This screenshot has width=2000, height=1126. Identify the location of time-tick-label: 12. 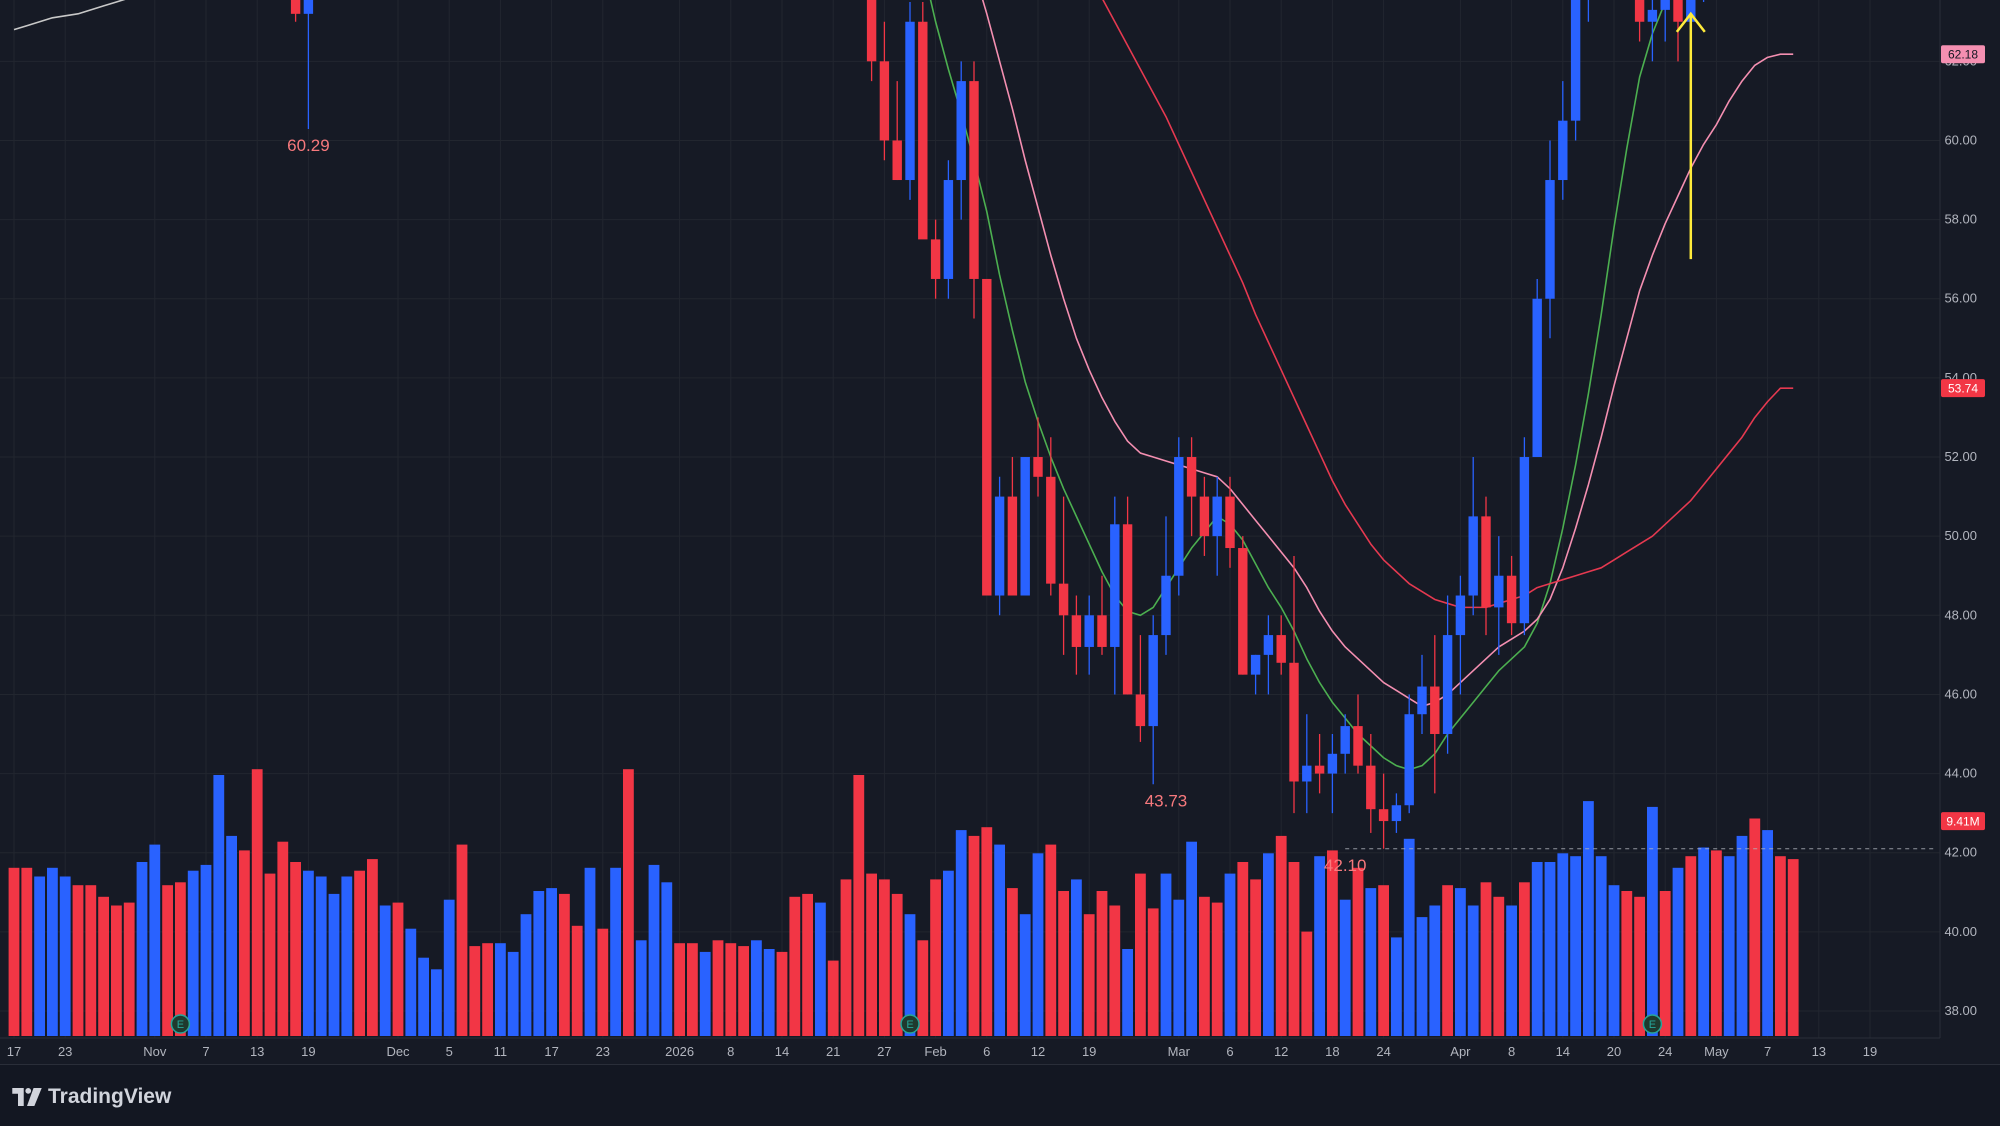
(1281, 1051).